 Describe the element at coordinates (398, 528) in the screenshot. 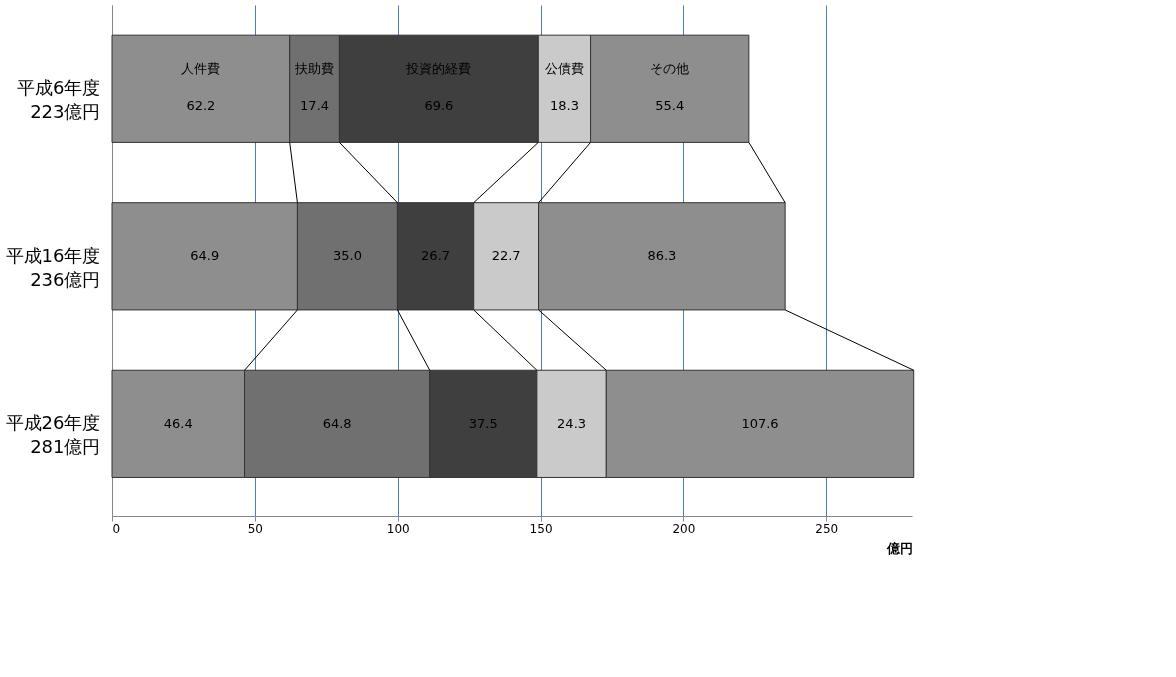

I see `x-tick-label: 100` at that location.